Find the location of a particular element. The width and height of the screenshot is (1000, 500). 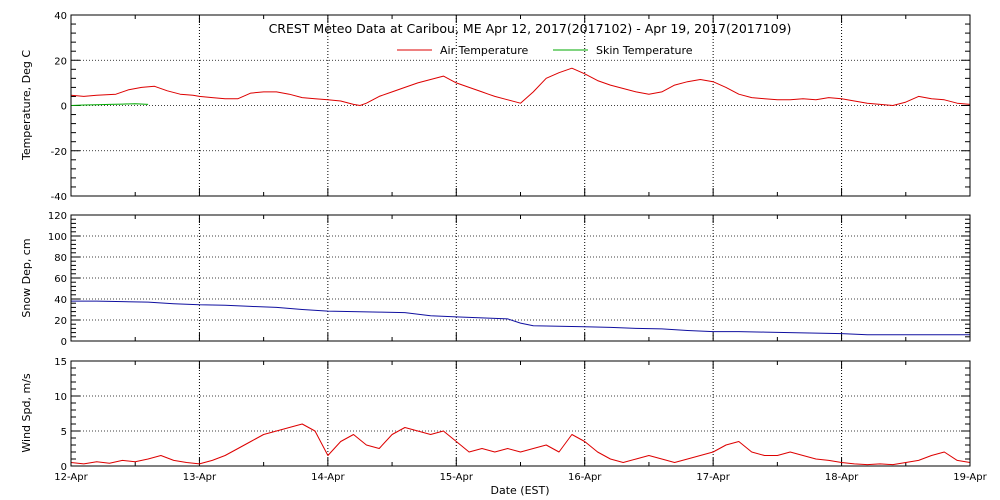

x-tick-label: 15-Apr is located at coordinates (457, 477).